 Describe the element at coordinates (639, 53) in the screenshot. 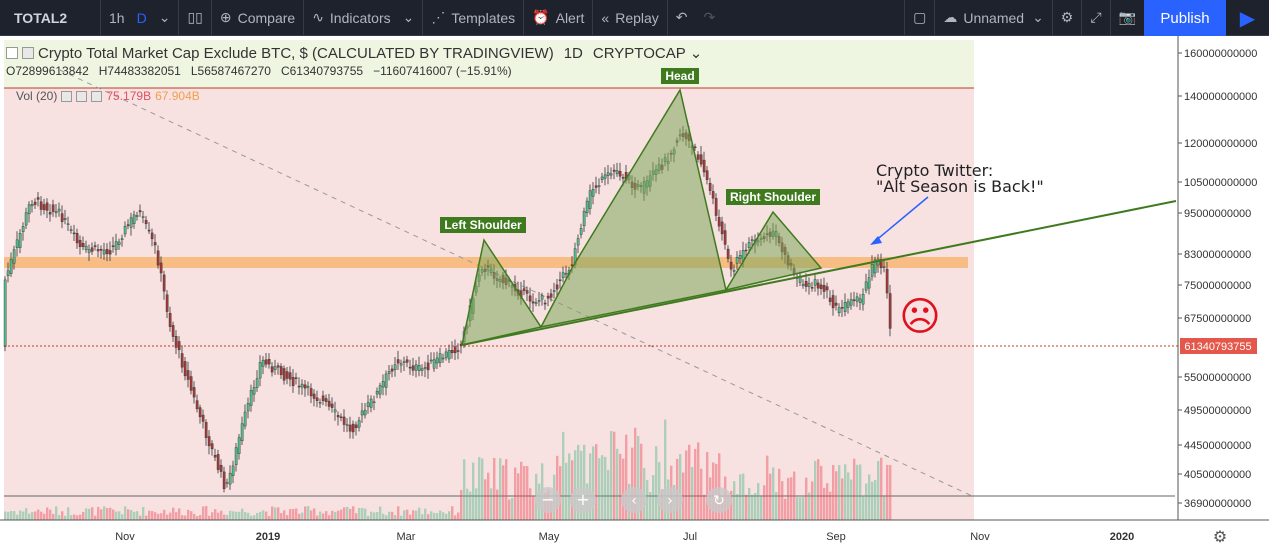

I see `legend-exchange: CRYPTOCAP` at that location.